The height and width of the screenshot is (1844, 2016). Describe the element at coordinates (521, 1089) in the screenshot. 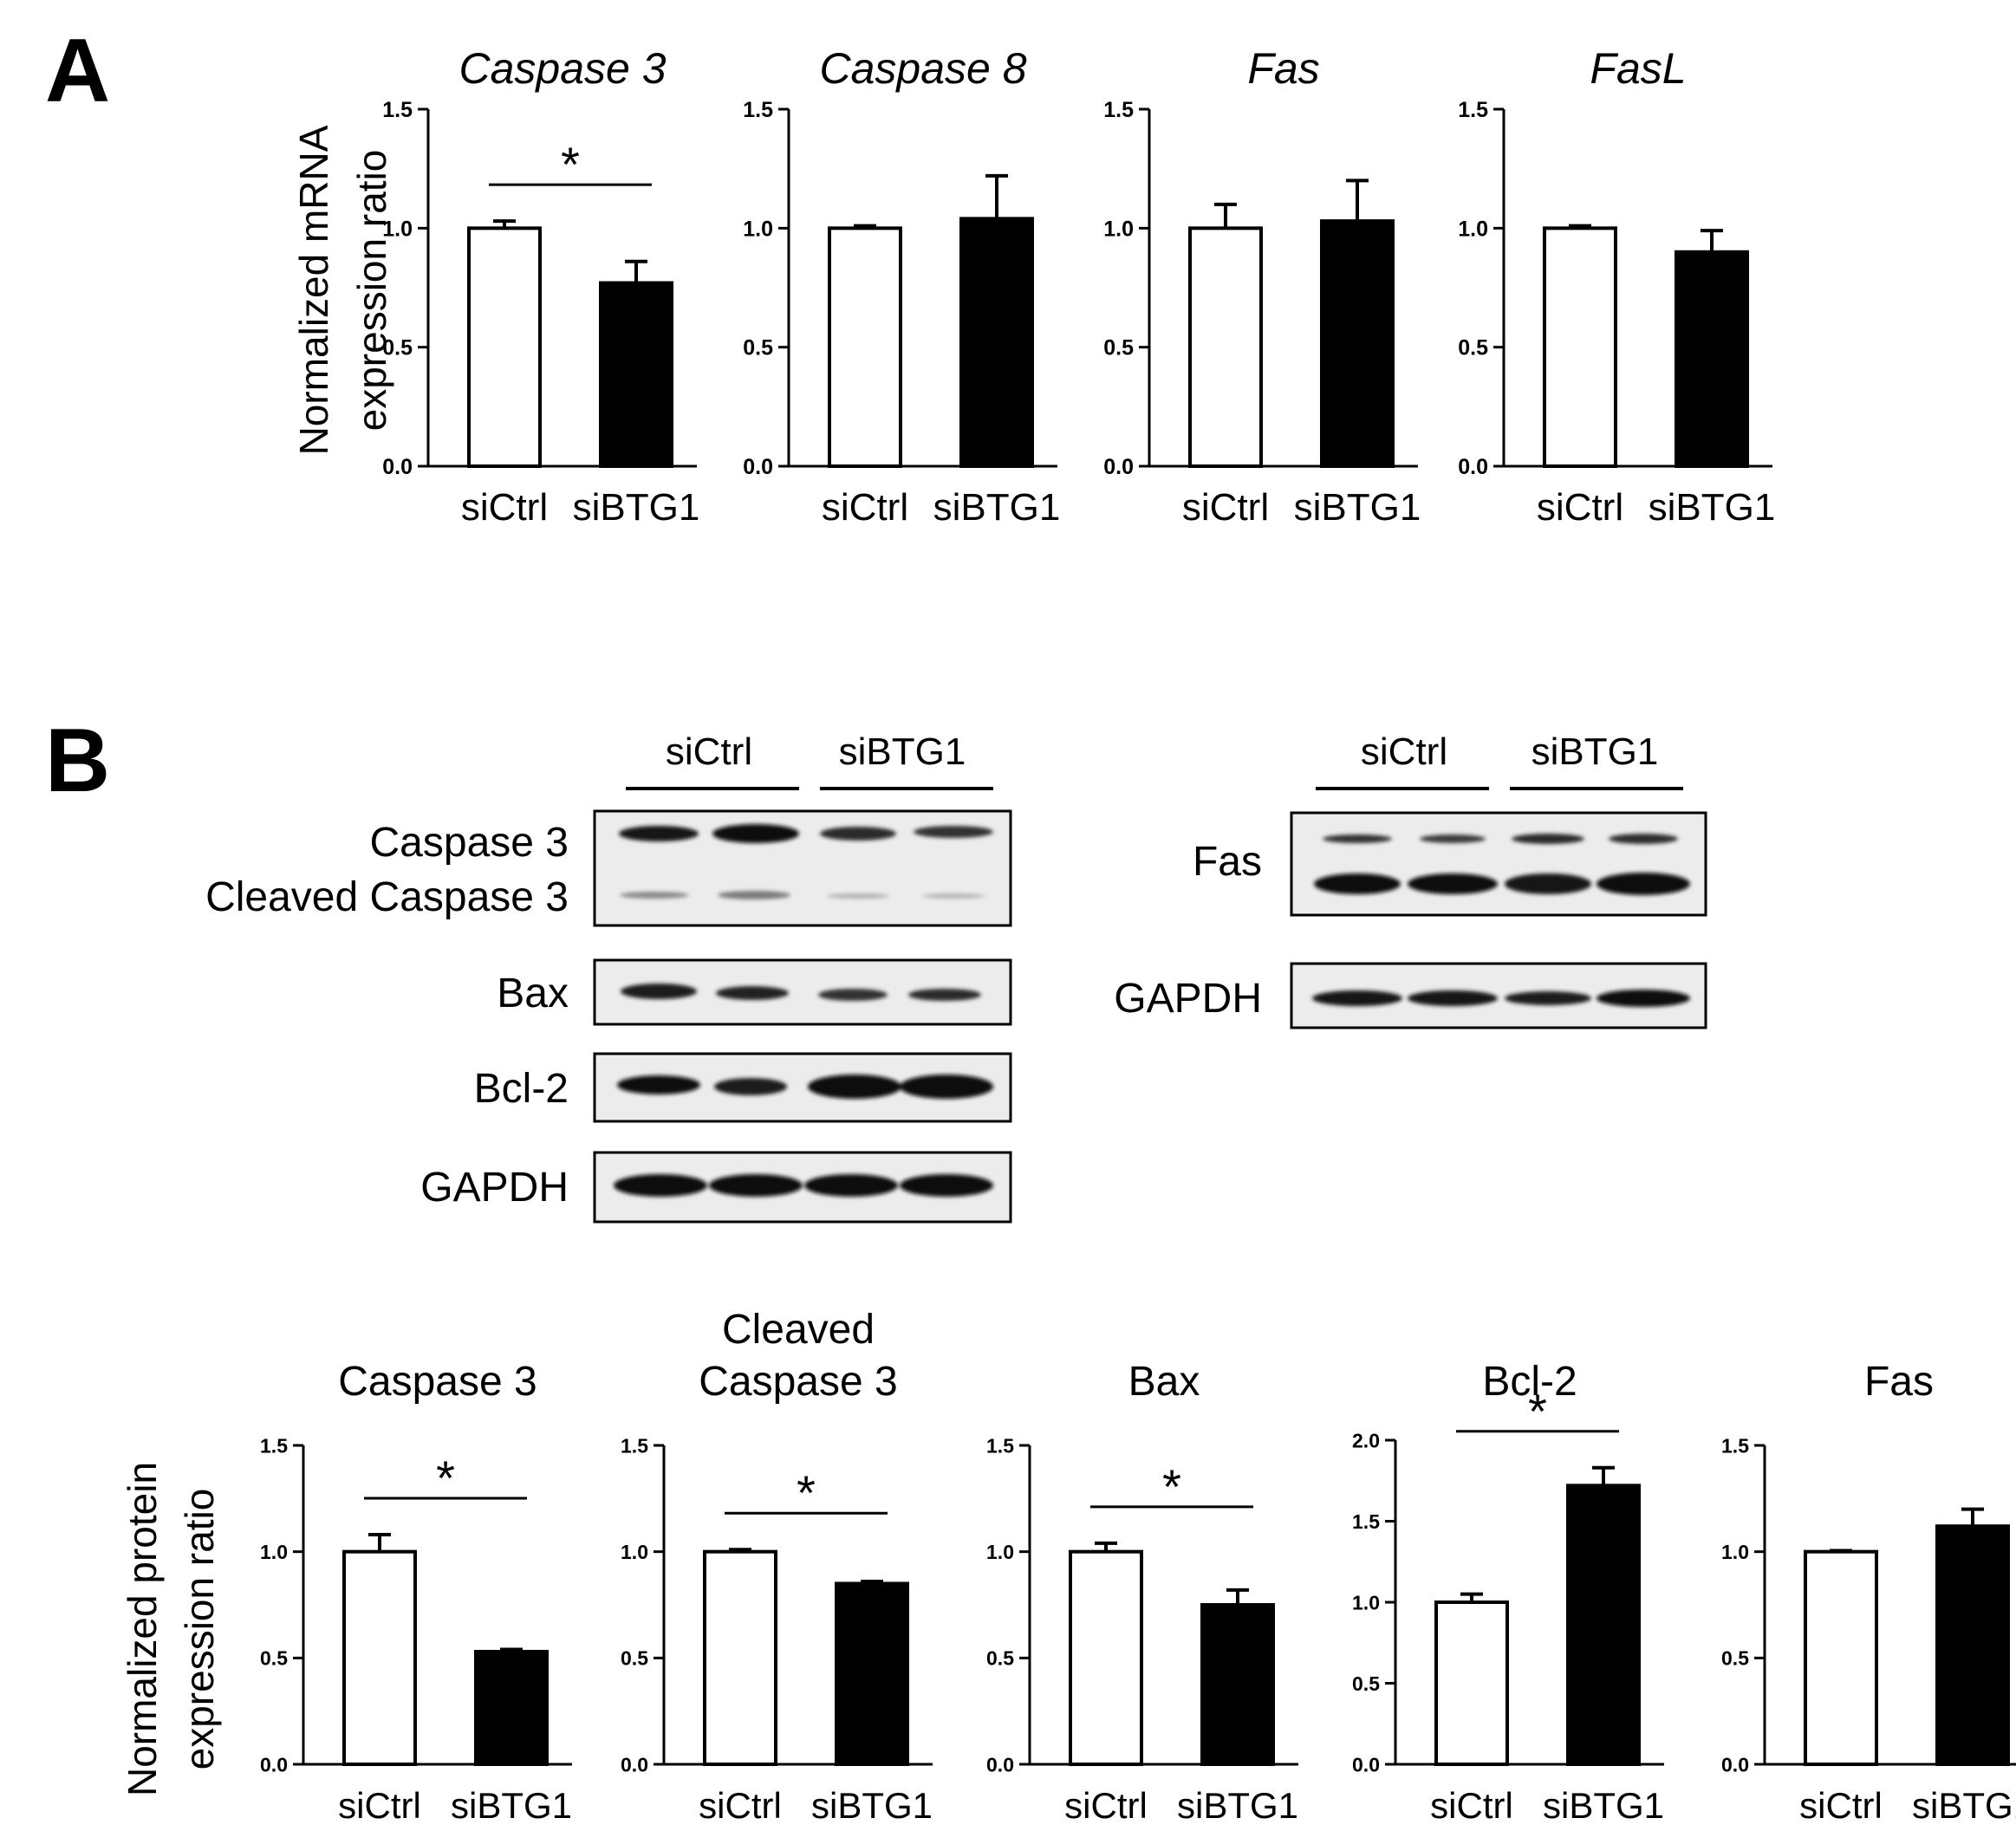

I see `blot-label-bcl2: Bcl-2` at that location.